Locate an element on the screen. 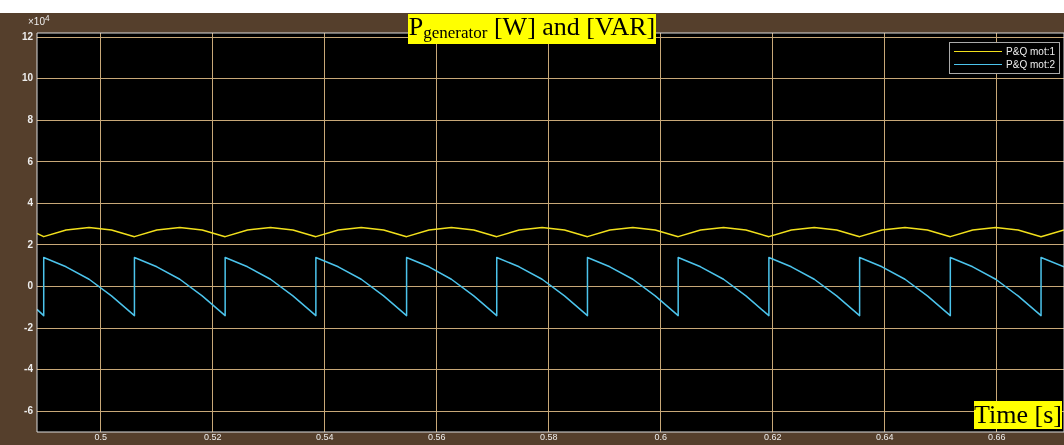  y-tick-label: -2 is located at coordinates (29, 327).